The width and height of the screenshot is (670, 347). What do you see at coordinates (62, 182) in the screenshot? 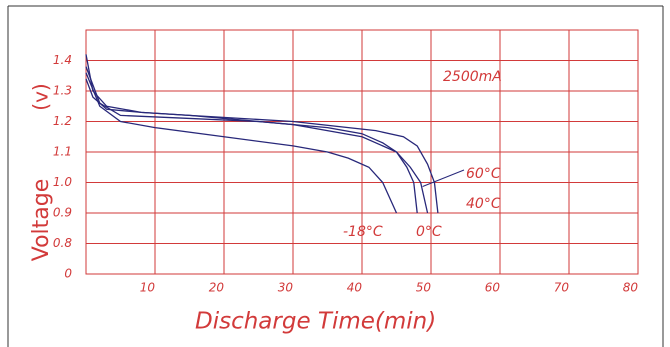
I see `y-tick-label: 1.0` at bounding box center [62, 182].